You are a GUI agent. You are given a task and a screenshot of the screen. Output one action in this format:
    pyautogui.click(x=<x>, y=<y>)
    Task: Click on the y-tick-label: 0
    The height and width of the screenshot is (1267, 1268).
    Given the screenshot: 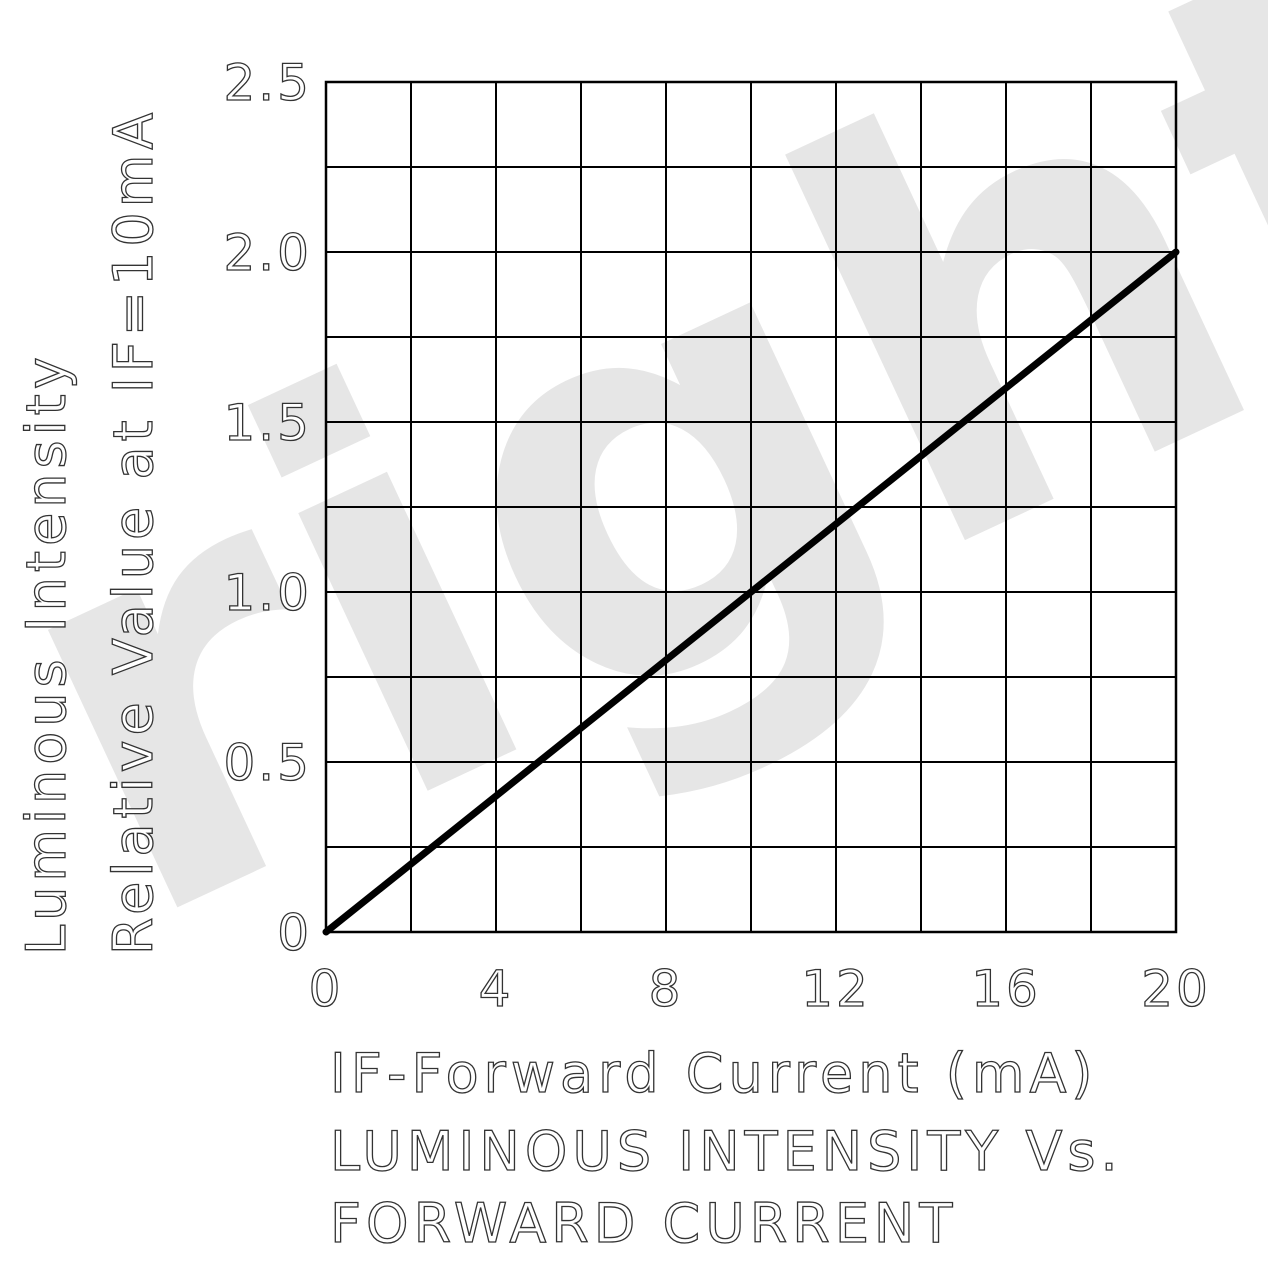 What is the action you would take?
    pyautogui.click(x=294, y=933)
    